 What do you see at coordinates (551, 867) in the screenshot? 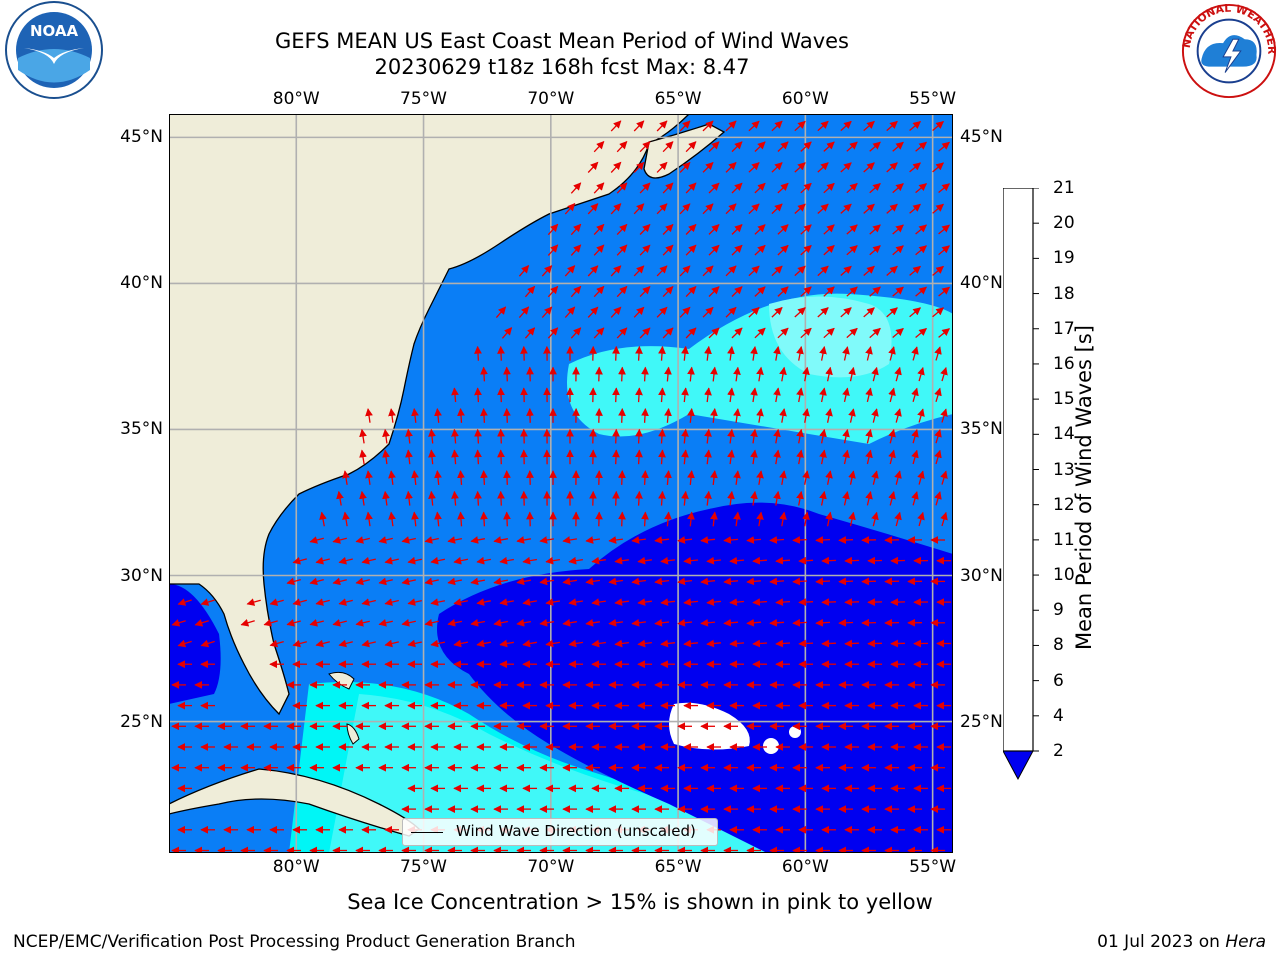
I see `lon-tick-bottom: 70°W` at bounding box center [551, 867].